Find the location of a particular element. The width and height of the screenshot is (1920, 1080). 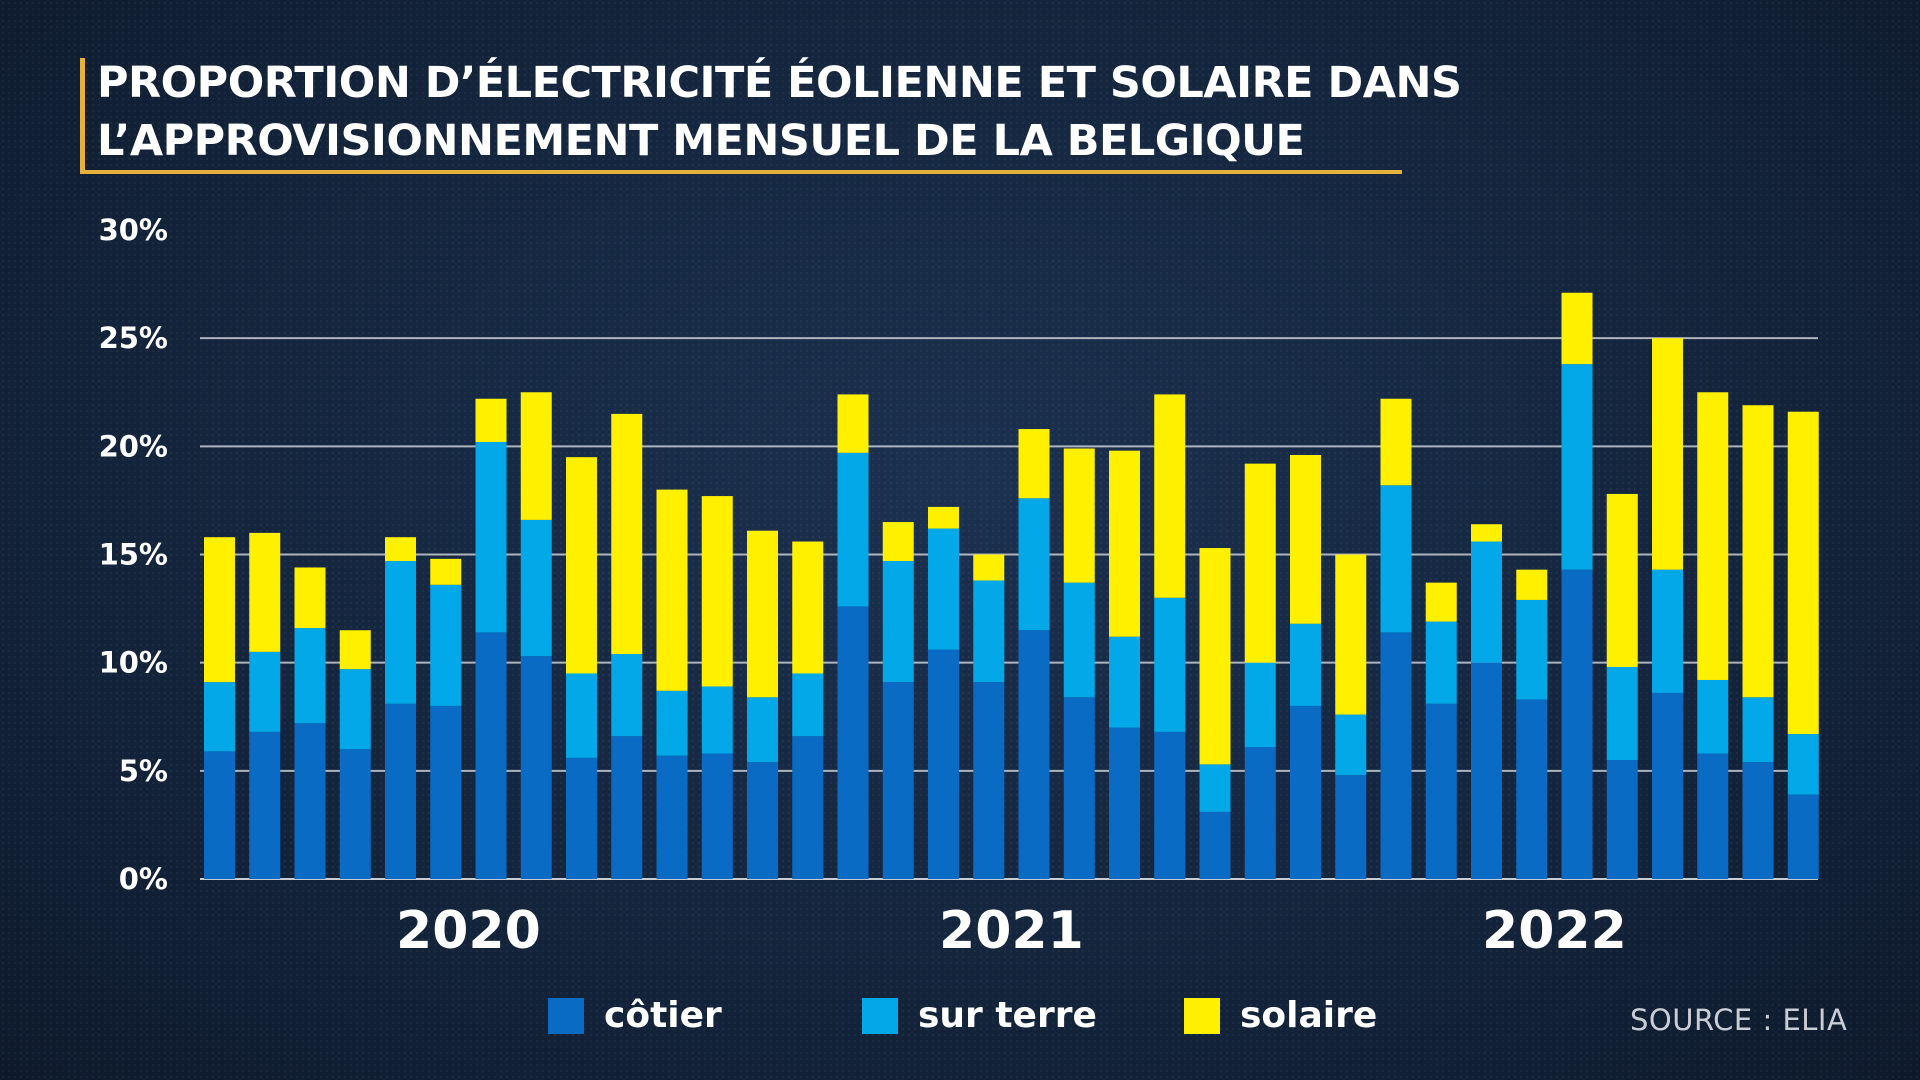

y-tick-label: 15% is located at coordinates (133, 555).